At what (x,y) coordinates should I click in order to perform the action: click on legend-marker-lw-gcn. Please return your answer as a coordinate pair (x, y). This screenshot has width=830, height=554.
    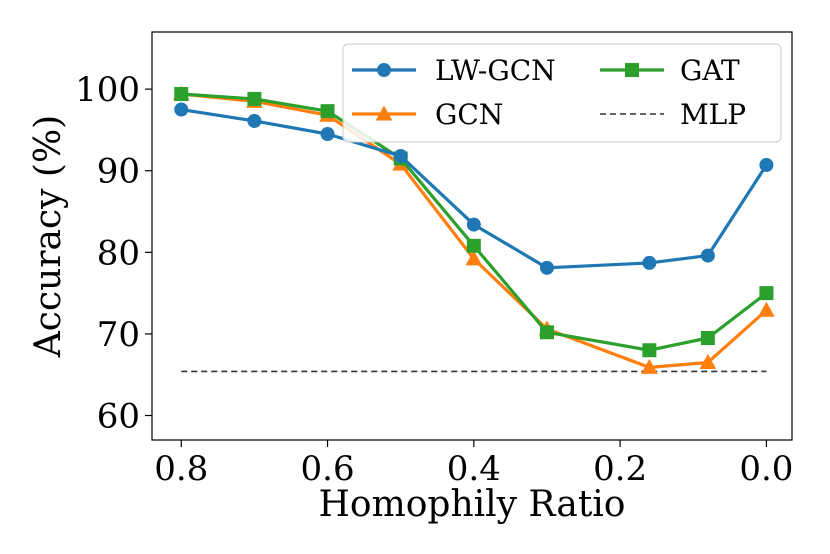
    Looking at the image, I should click on (384, 70).